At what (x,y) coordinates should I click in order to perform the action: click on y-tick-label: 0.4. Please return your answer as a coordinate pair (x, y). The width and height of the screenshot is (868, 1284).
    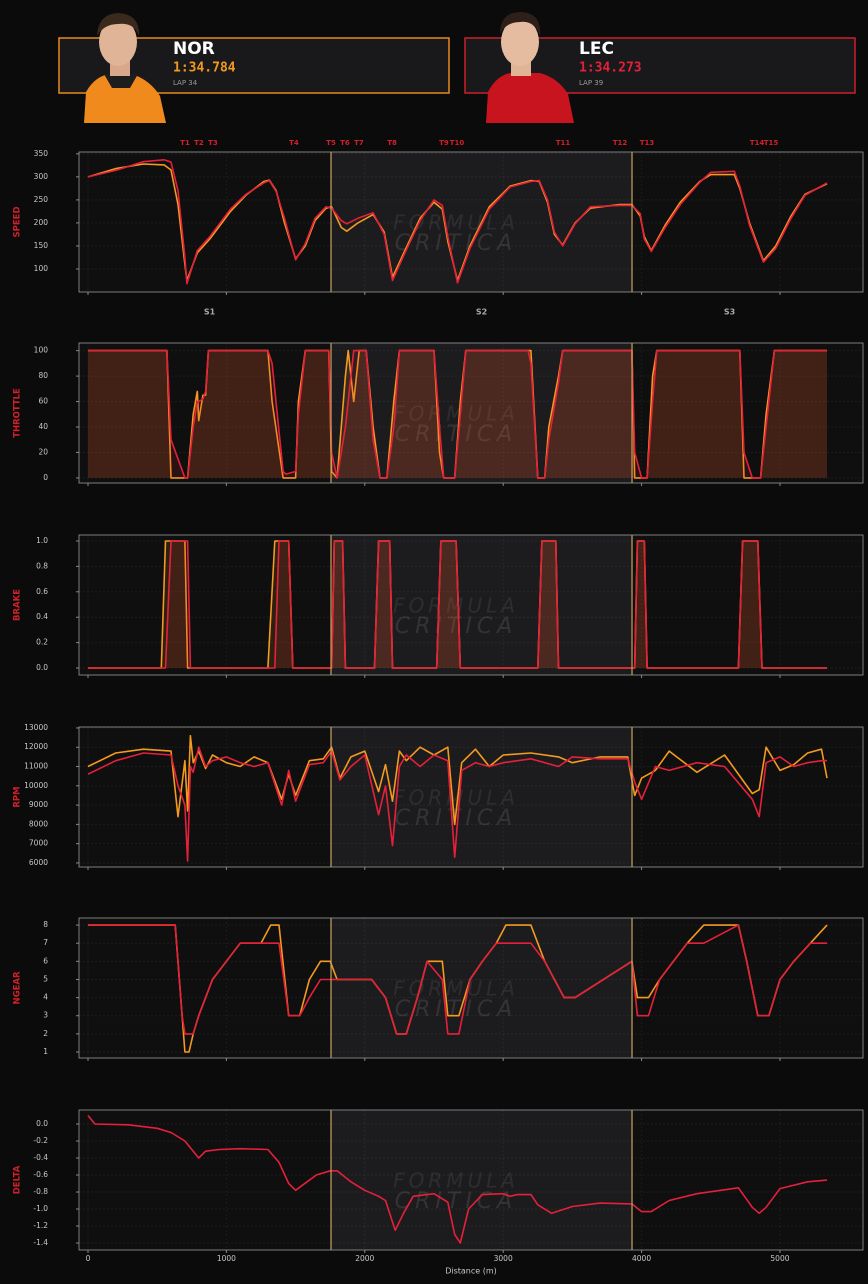
    Looking at the image, I should click on (42, 616).